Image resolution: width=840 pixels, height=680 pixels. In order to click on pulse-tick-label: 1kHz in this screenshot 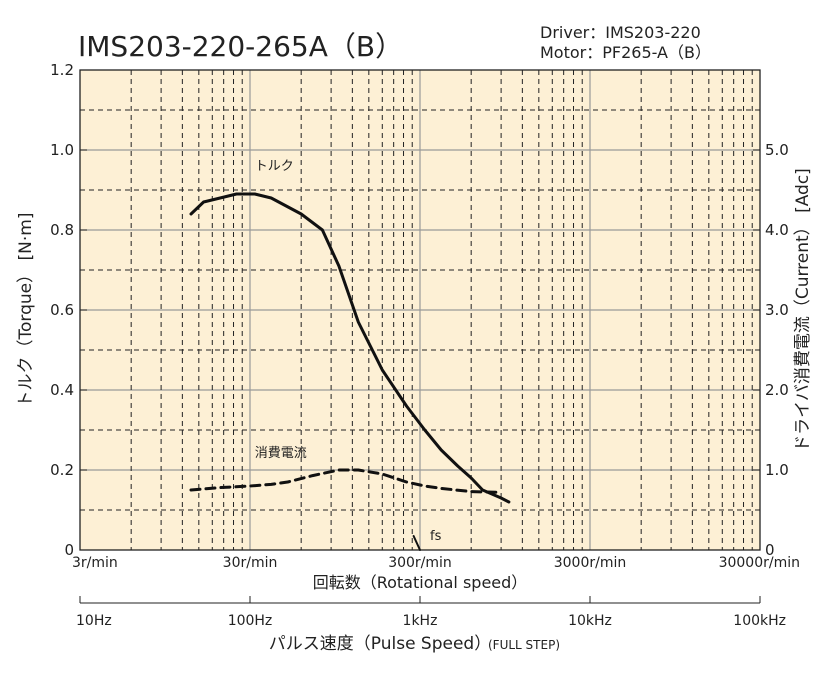, I will do `click(420, 621)`.